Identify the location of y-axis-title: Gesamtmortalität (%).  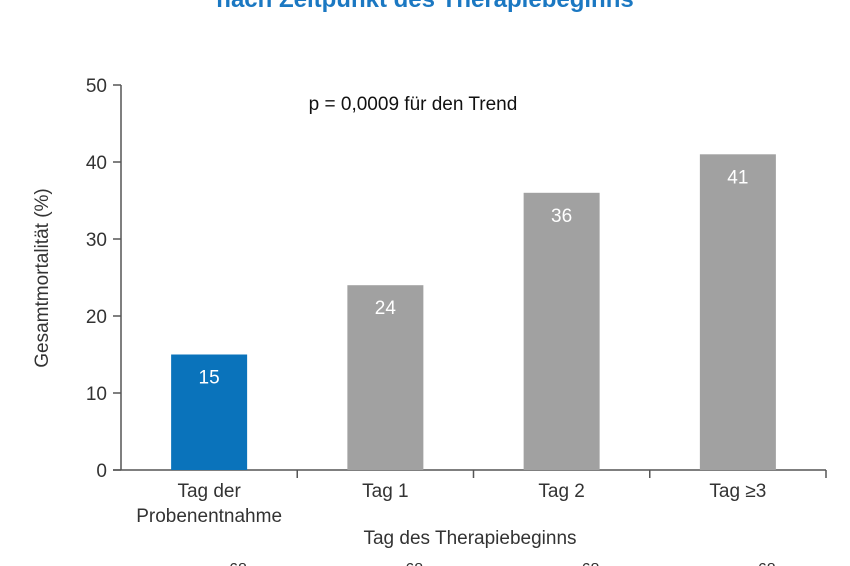
(42, 277).